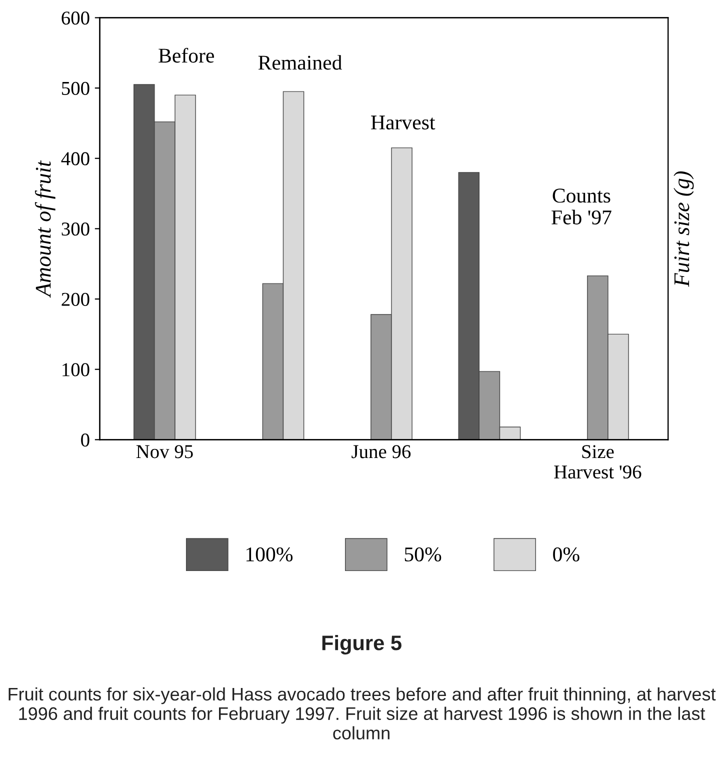 This screenshot has width=723, height=770. What do you see at coordinates (164, 451) in the screenshot?
I see `x-tick-label: Nov 95` at bounding box center [164, 451].